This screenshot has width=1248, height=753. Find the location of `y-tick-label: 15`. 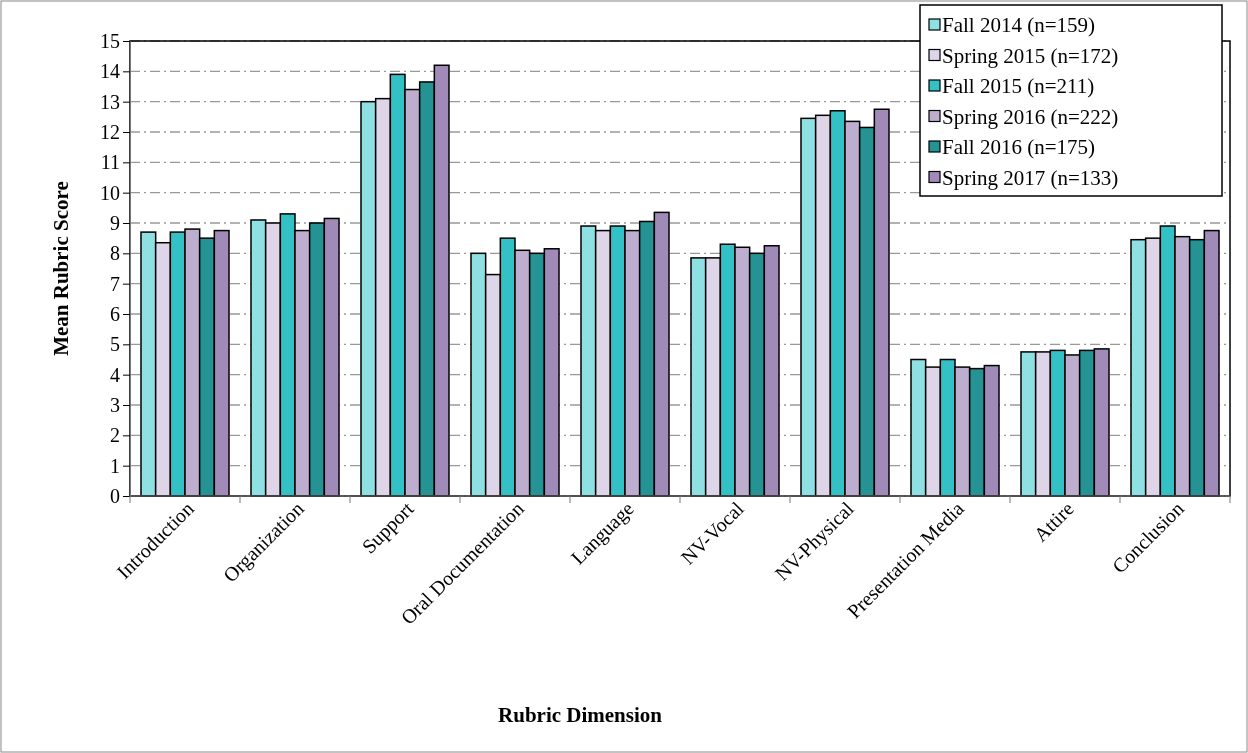

y-tick-label: 15 is located at coordinates (110, 40).